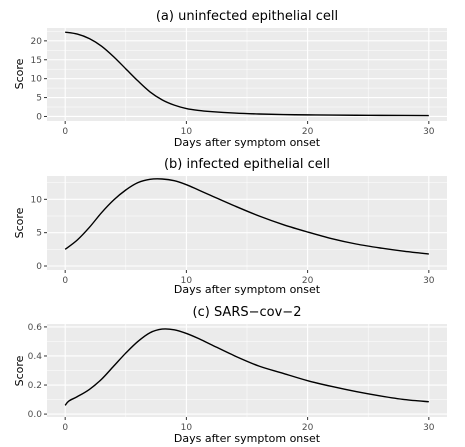 This screenshot has width=465, height=447. Describe the element at coordinates (308, 132) in the screenshot. I see `panel-a-x-tick-label: 20` at that location.